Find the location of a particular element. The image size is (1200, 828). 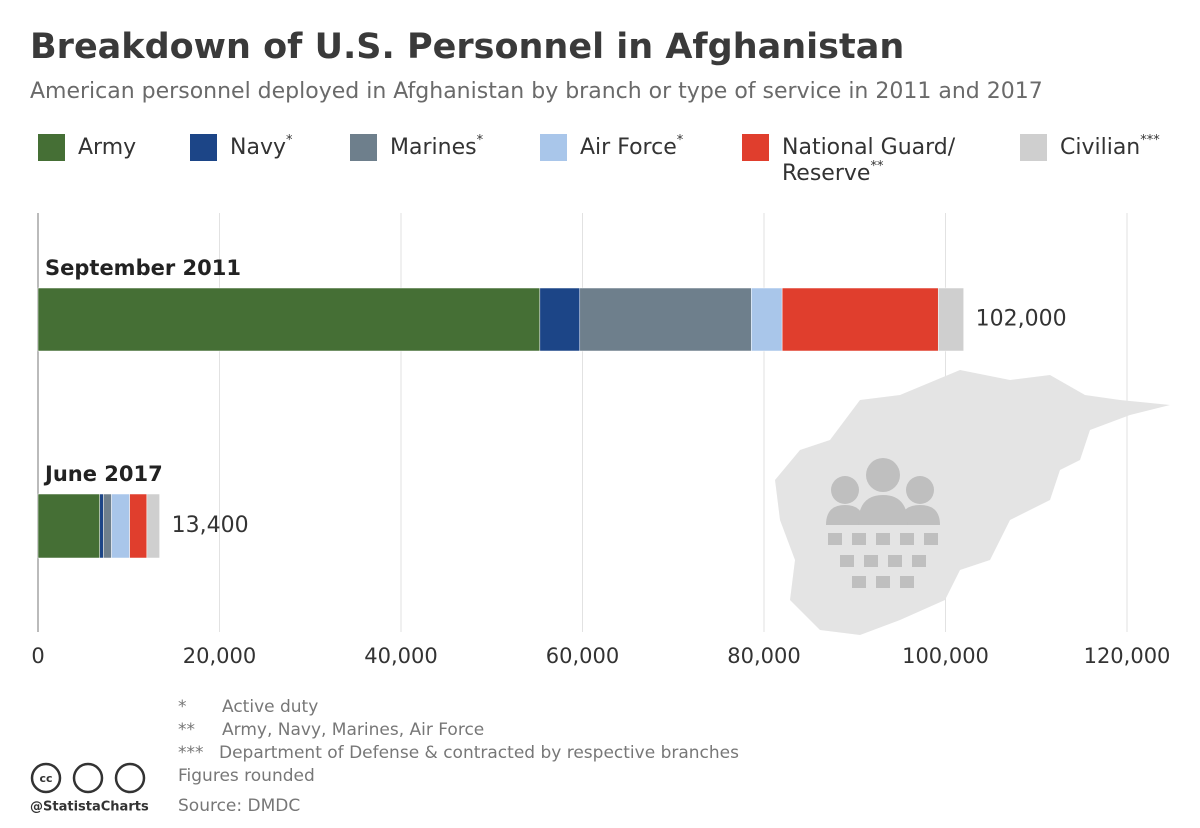

footnote-note: Figures rounded is located at coordinates (246, 776).